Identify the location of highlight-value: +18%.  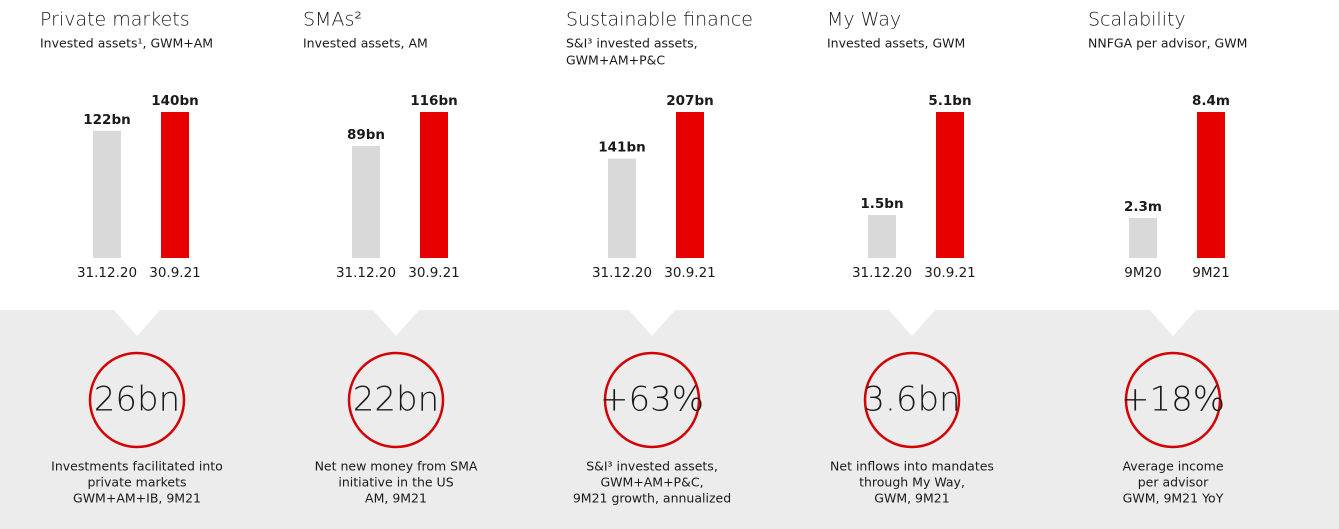
(1173, 400).